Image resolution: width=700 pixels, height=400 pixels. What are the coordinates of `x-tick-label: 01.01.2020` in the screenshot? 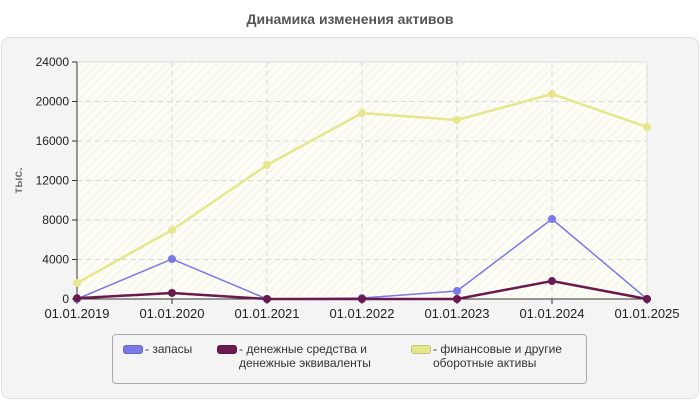 It's located at (171, 313).